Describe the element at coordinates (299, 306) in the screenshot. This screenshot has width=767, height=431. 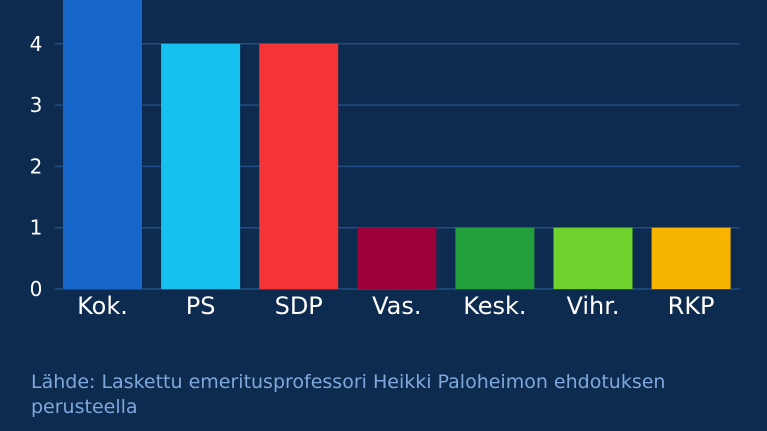
I see `x-category-label: SDP` at that location.